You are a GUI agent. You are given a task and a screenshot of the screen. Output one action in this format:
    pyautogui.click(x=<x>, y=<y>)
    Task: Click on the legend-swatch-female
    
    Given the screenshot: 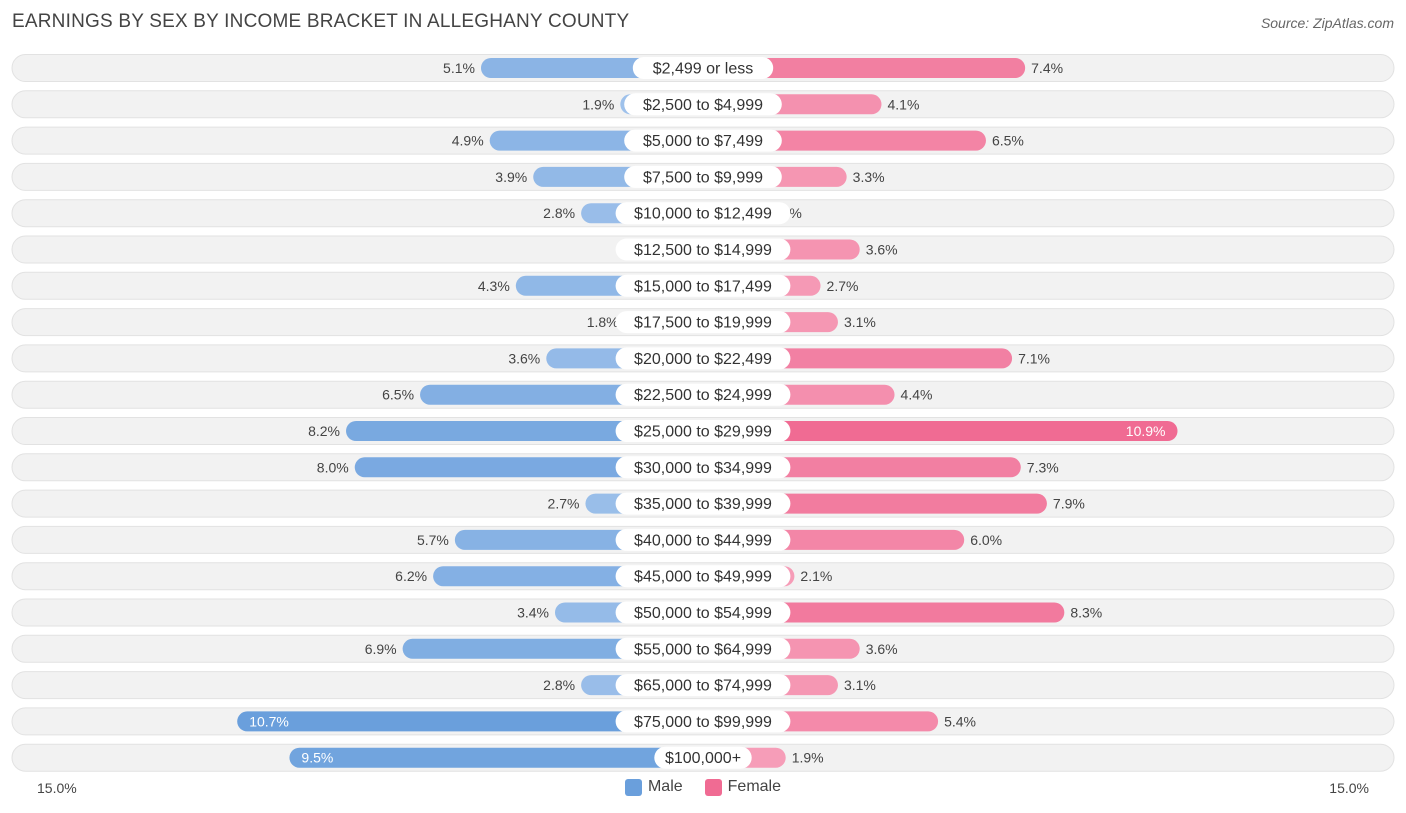 What is the action you would take?
    pyautogui.click(x=713, y=787)
    